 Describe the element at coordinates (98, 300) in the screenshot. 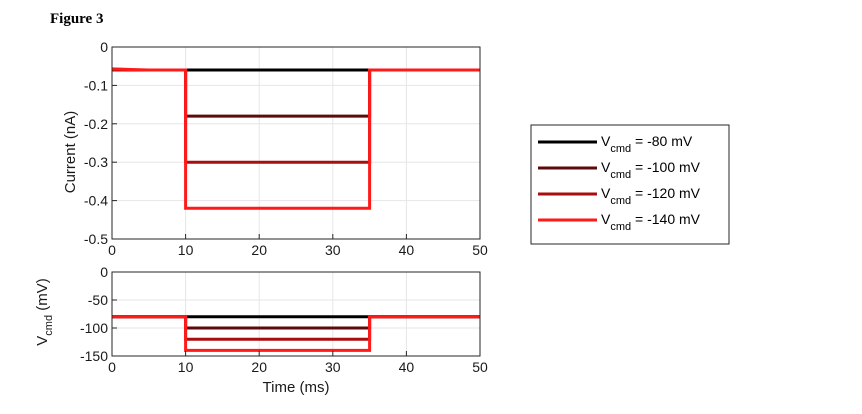

I see `vcmd-y-tick-label: -50` at that location.